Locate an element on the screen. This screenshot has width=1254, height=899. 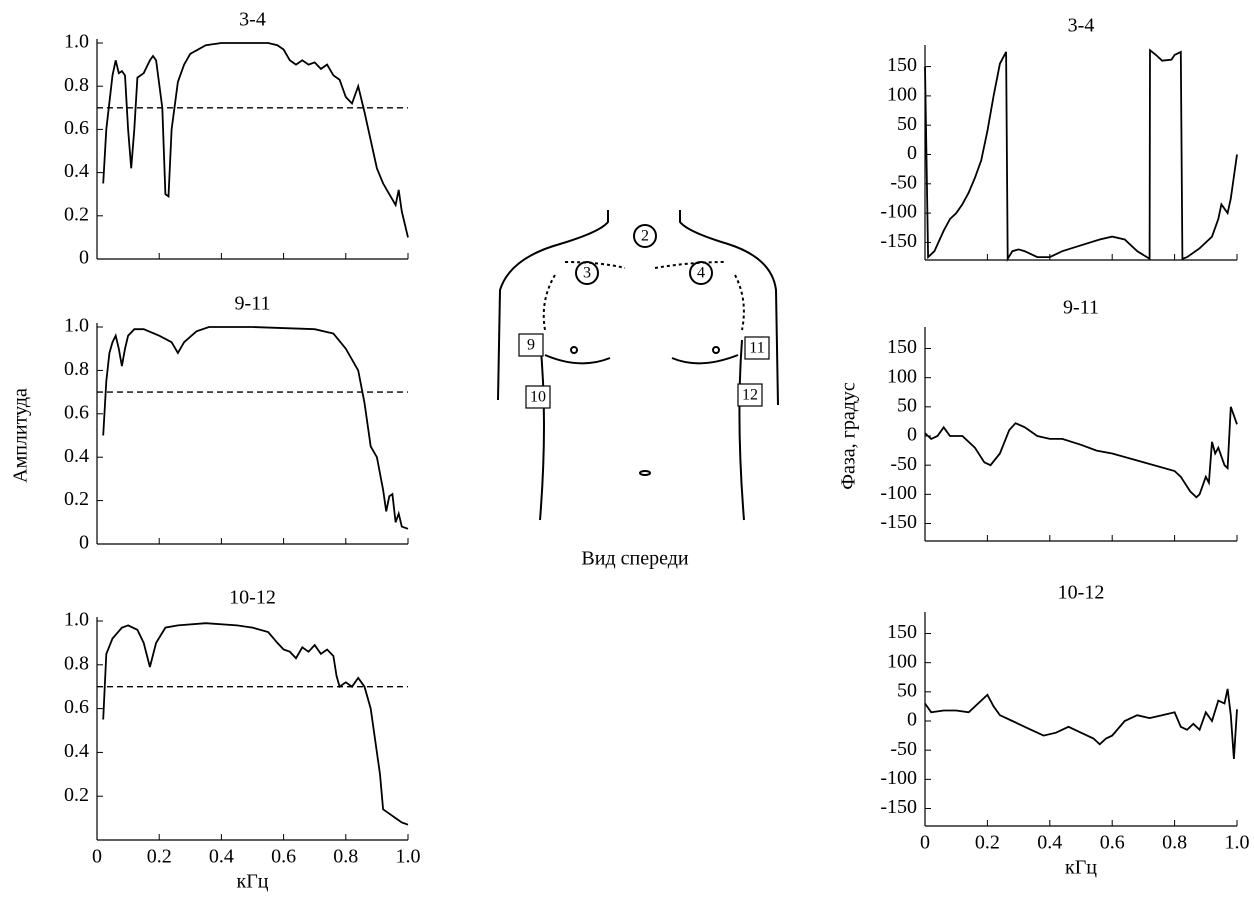
y-axis-label: Фаза, градус is located at coordinates (849, 436).